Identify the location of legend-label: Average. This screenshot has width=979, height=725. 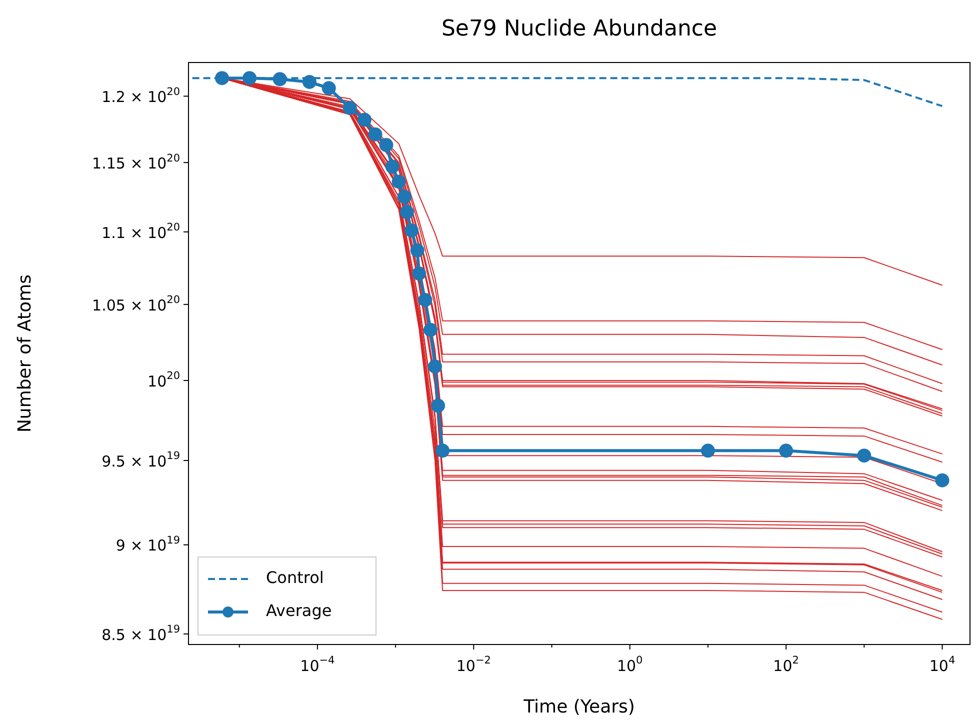
(299, 610).